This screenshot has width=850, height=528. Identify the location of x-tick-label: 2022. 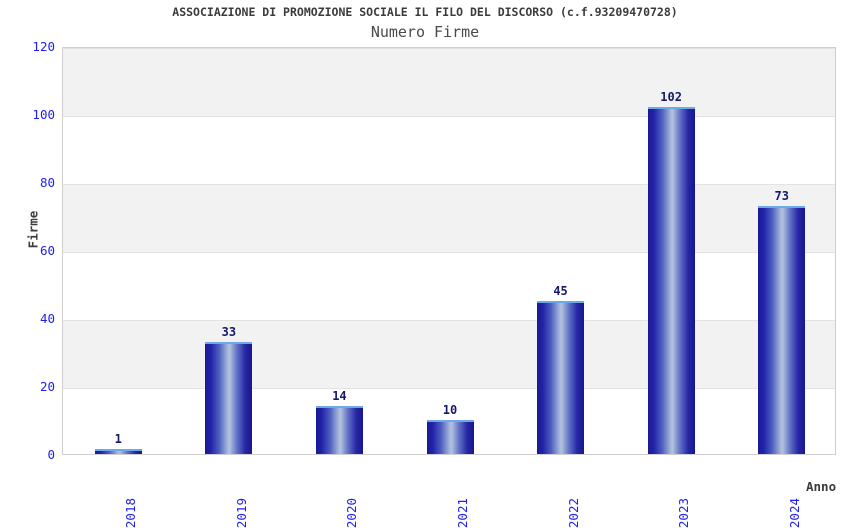
(573, 513).